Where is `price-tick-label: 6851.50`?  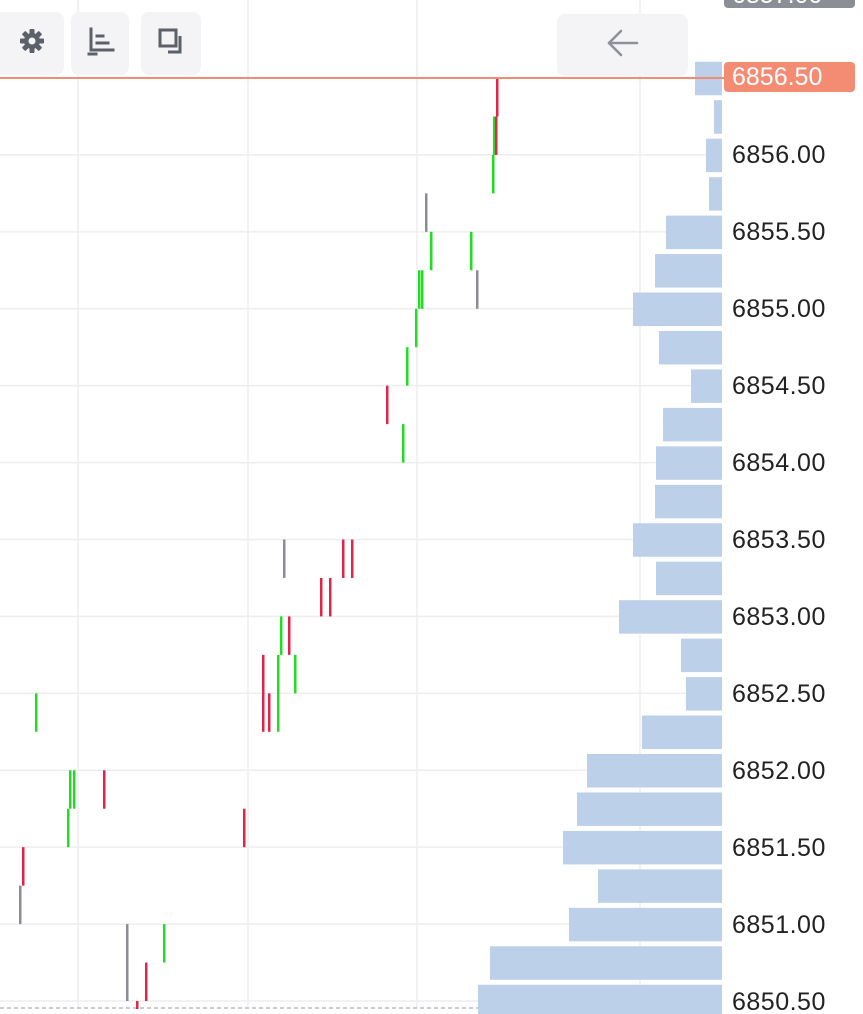 price-tick-label: 6851.50 is located at coordinates (779, 848).